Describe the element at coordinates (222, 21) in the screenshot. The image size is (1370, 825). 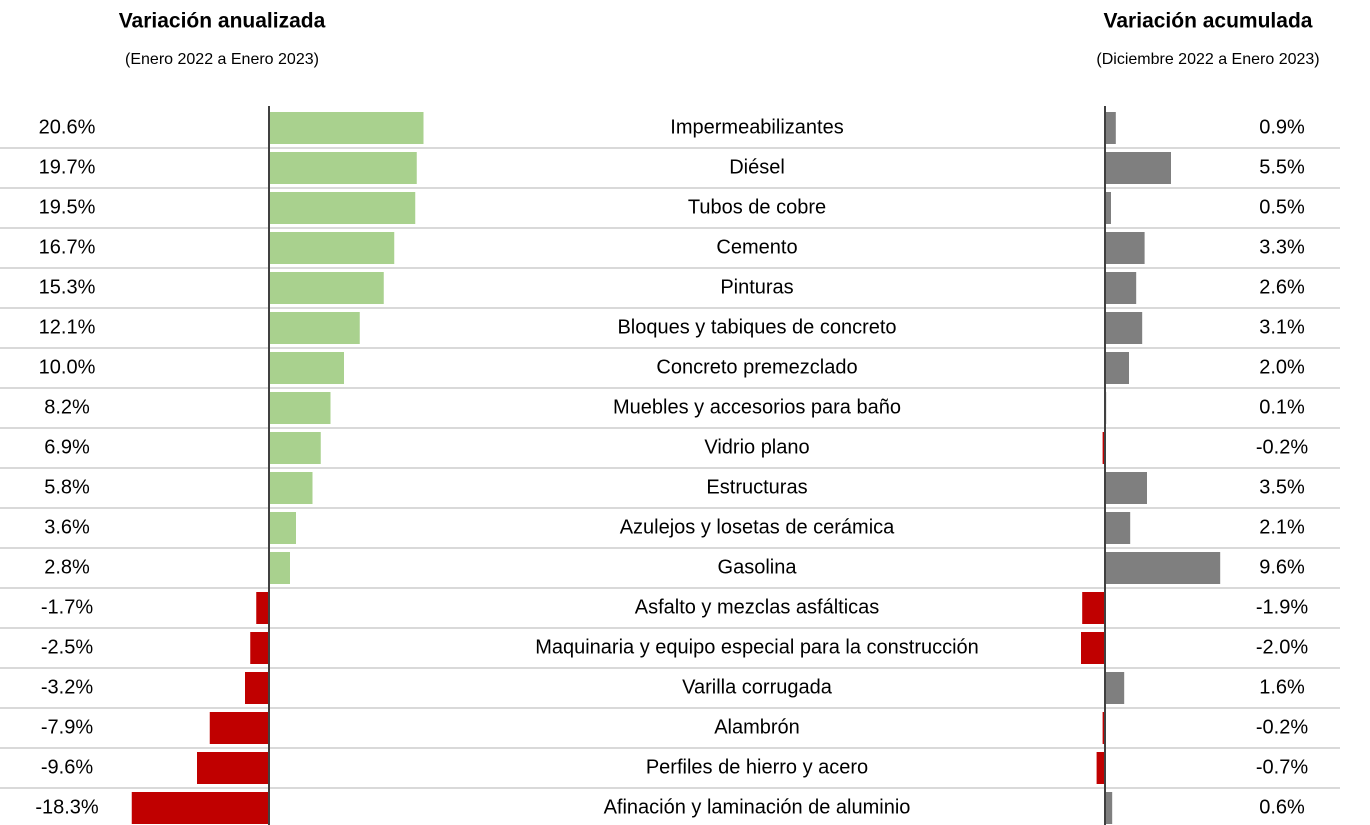
I see `panel-title: Variación anualizada` at that location.